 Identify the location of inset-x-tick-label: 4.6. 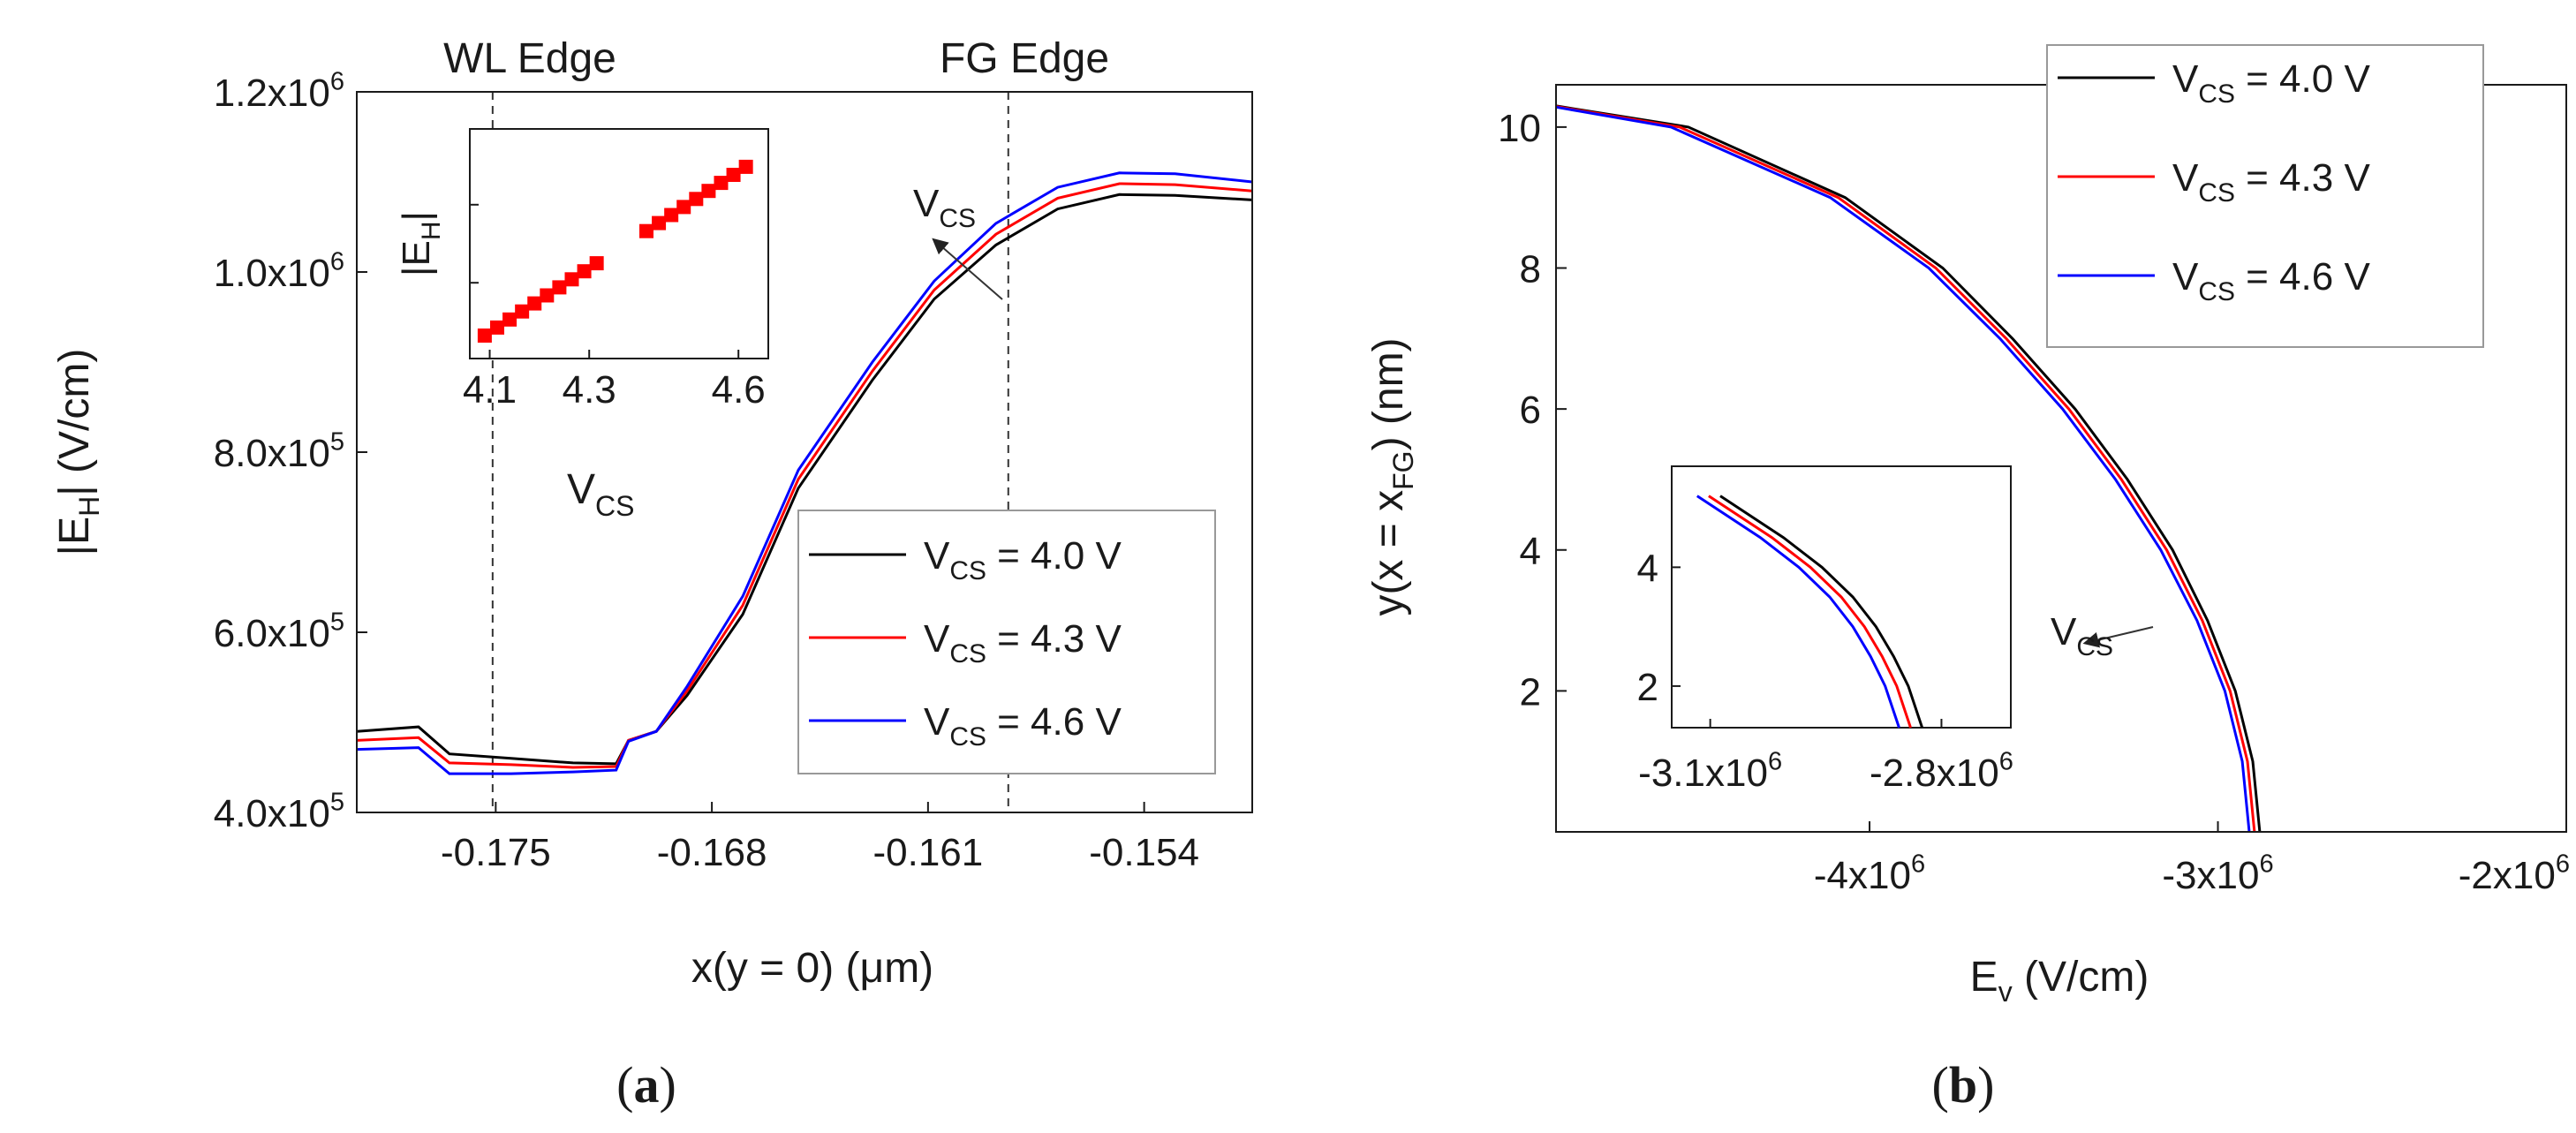
(739, 390).